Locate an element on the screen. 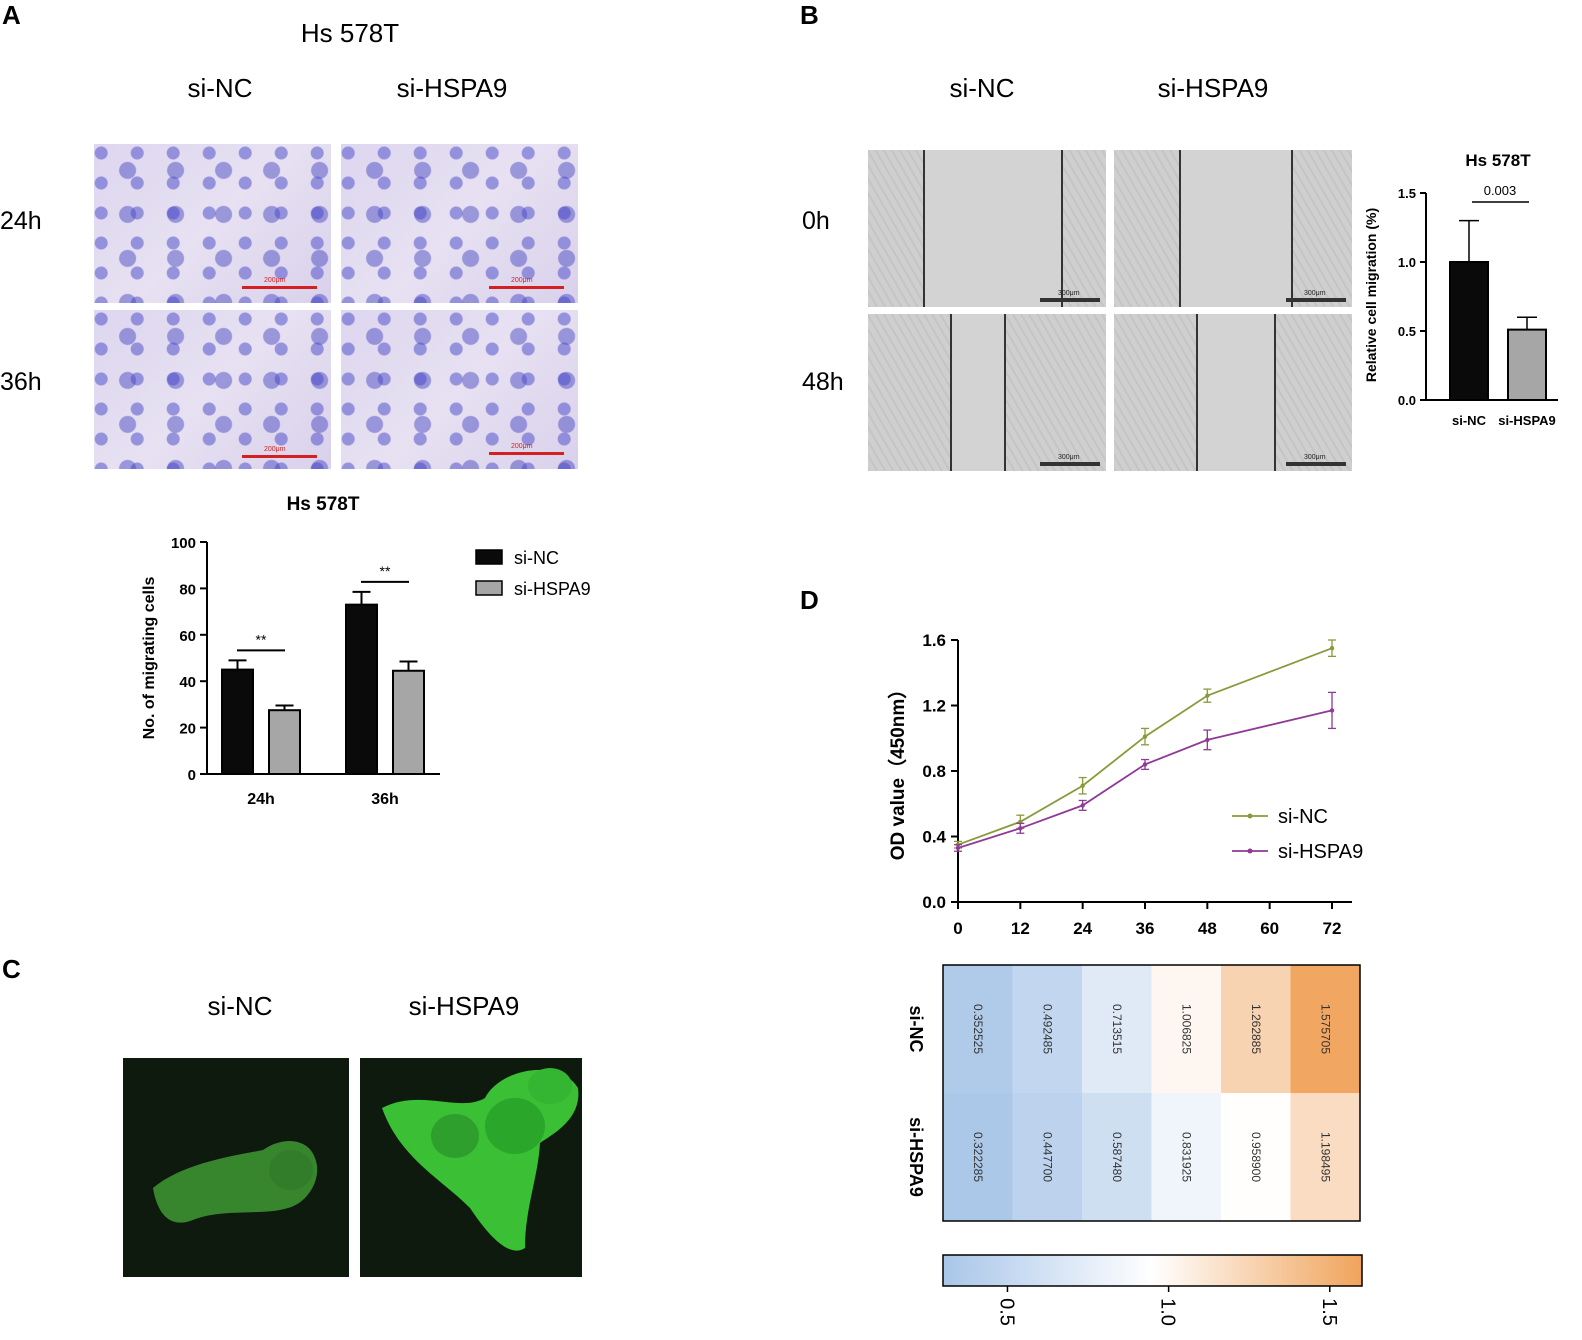 Image resolution: width=1582 pixels, height=1340 pixels. wound-image-si-hspa9-48h: 300μm is located at coordinates (1233, 392).